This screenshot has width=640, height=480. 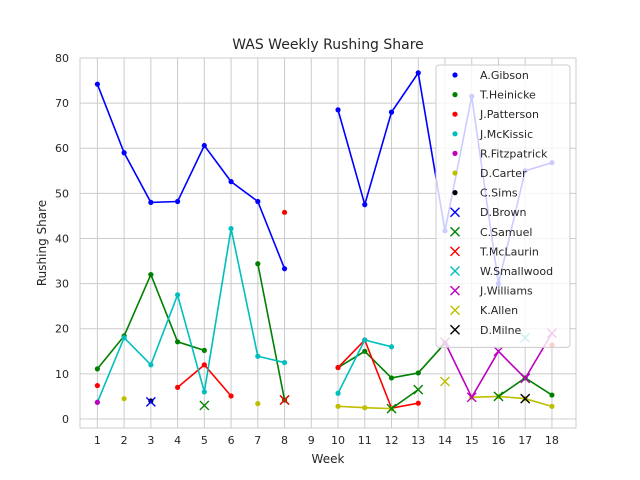 I want to click on series-D.Brown, so click(x=150, y=401).